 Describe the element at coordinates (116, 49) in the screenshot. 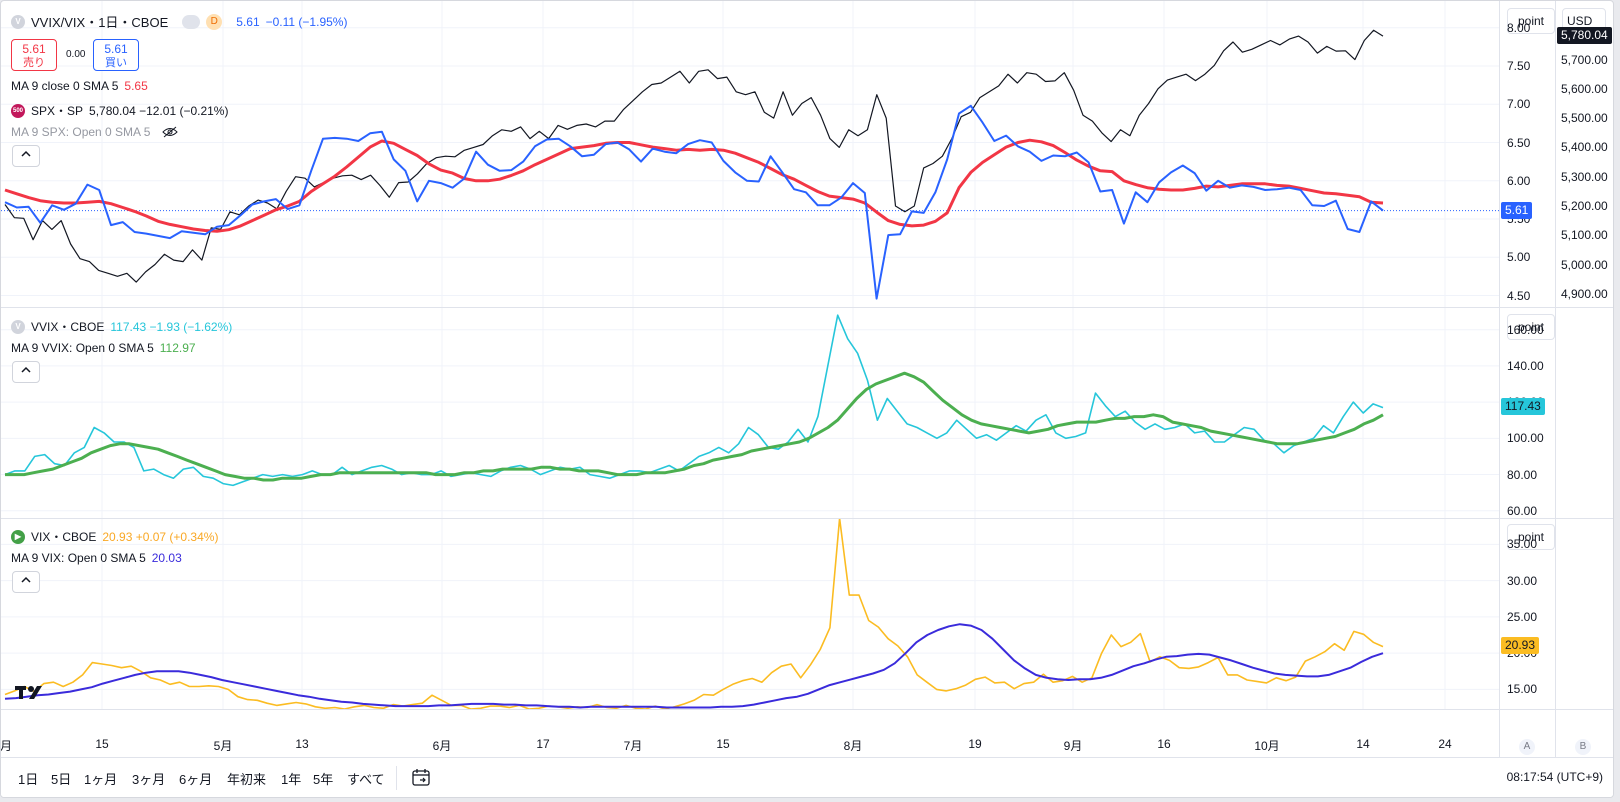

I see `buy-price: 5.61` at that location.